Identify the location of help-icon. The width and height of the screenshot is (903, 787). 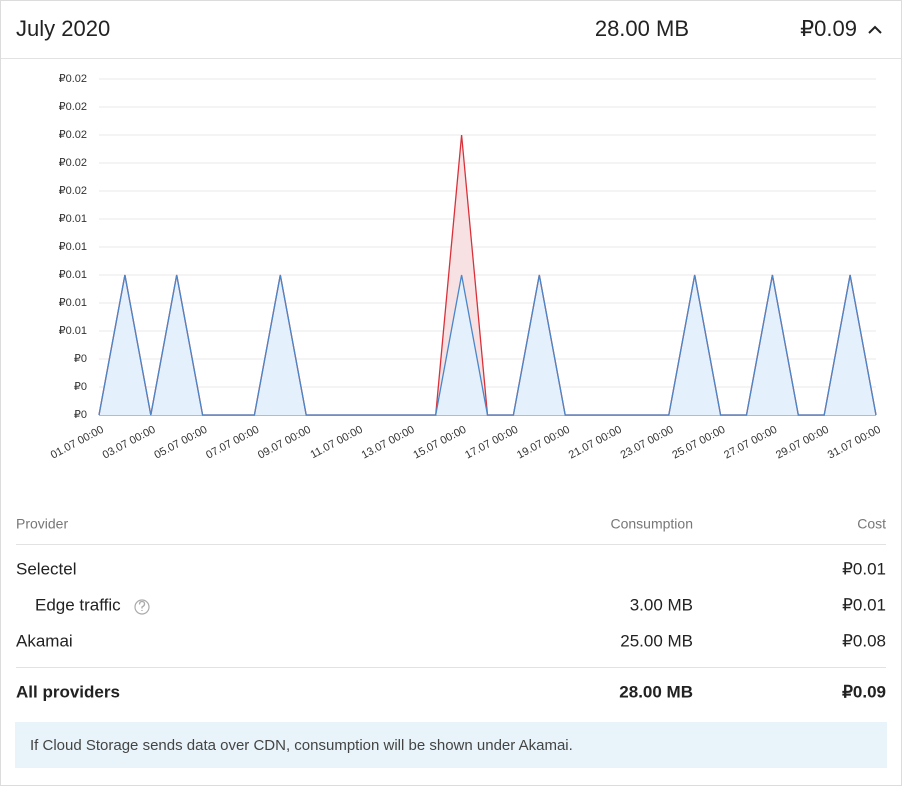
(142, 607).